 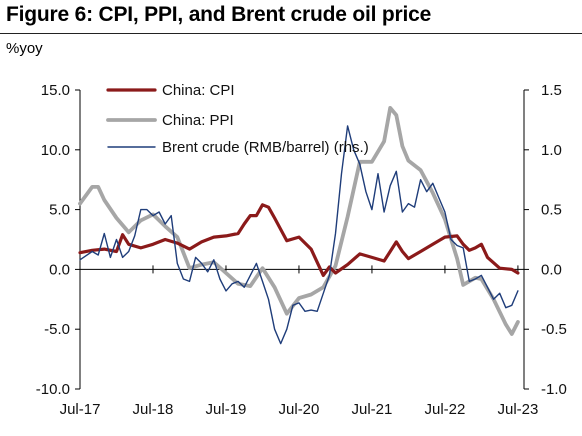 What do you see at coordinates (24, 48) in the screenshot?
I see `y-axis-unit-label: %yoy` at bounding box center [24, 48].